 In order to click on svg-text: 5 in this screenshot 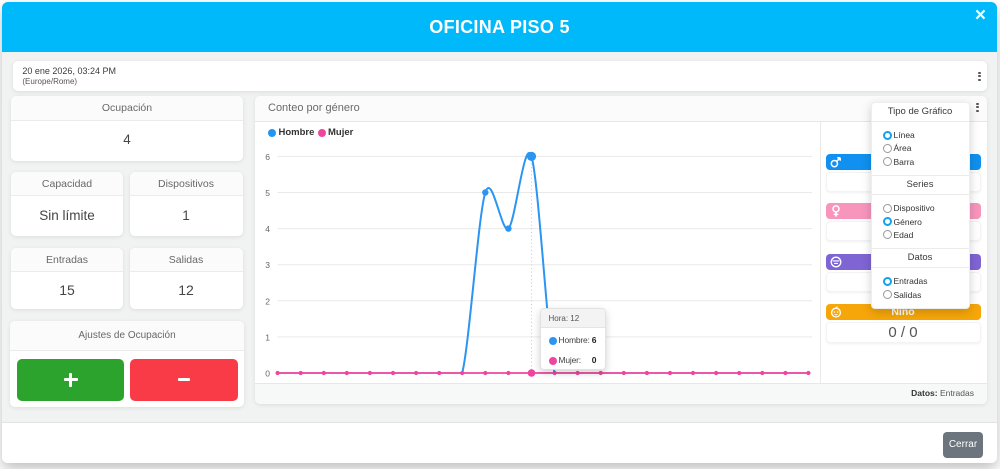, I will do `click(267, 193)`.